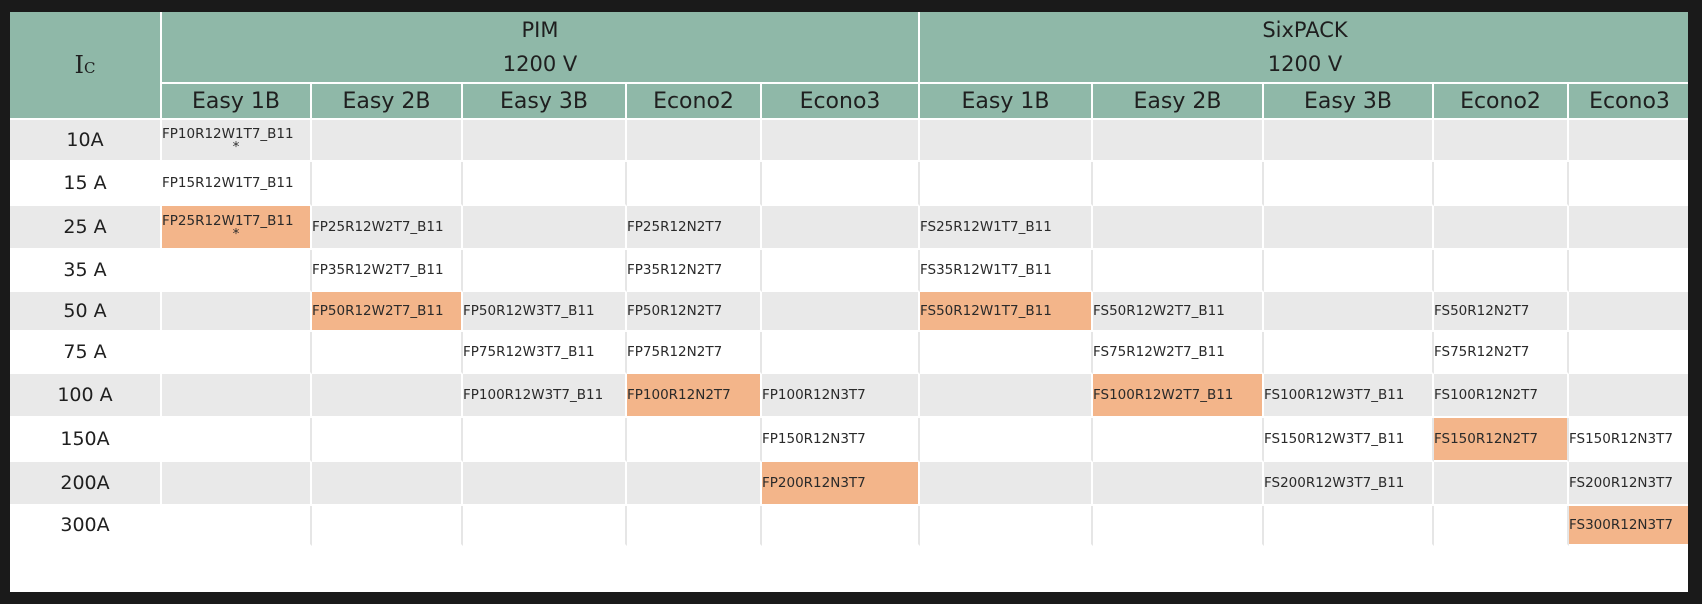 This screenshot has width=1702, height=604. What do you see at coordinates (1006, 312) in the screenshot?
I see `part-cell: FS50R12W1T7_B11` at bounding box center [1006, 312].